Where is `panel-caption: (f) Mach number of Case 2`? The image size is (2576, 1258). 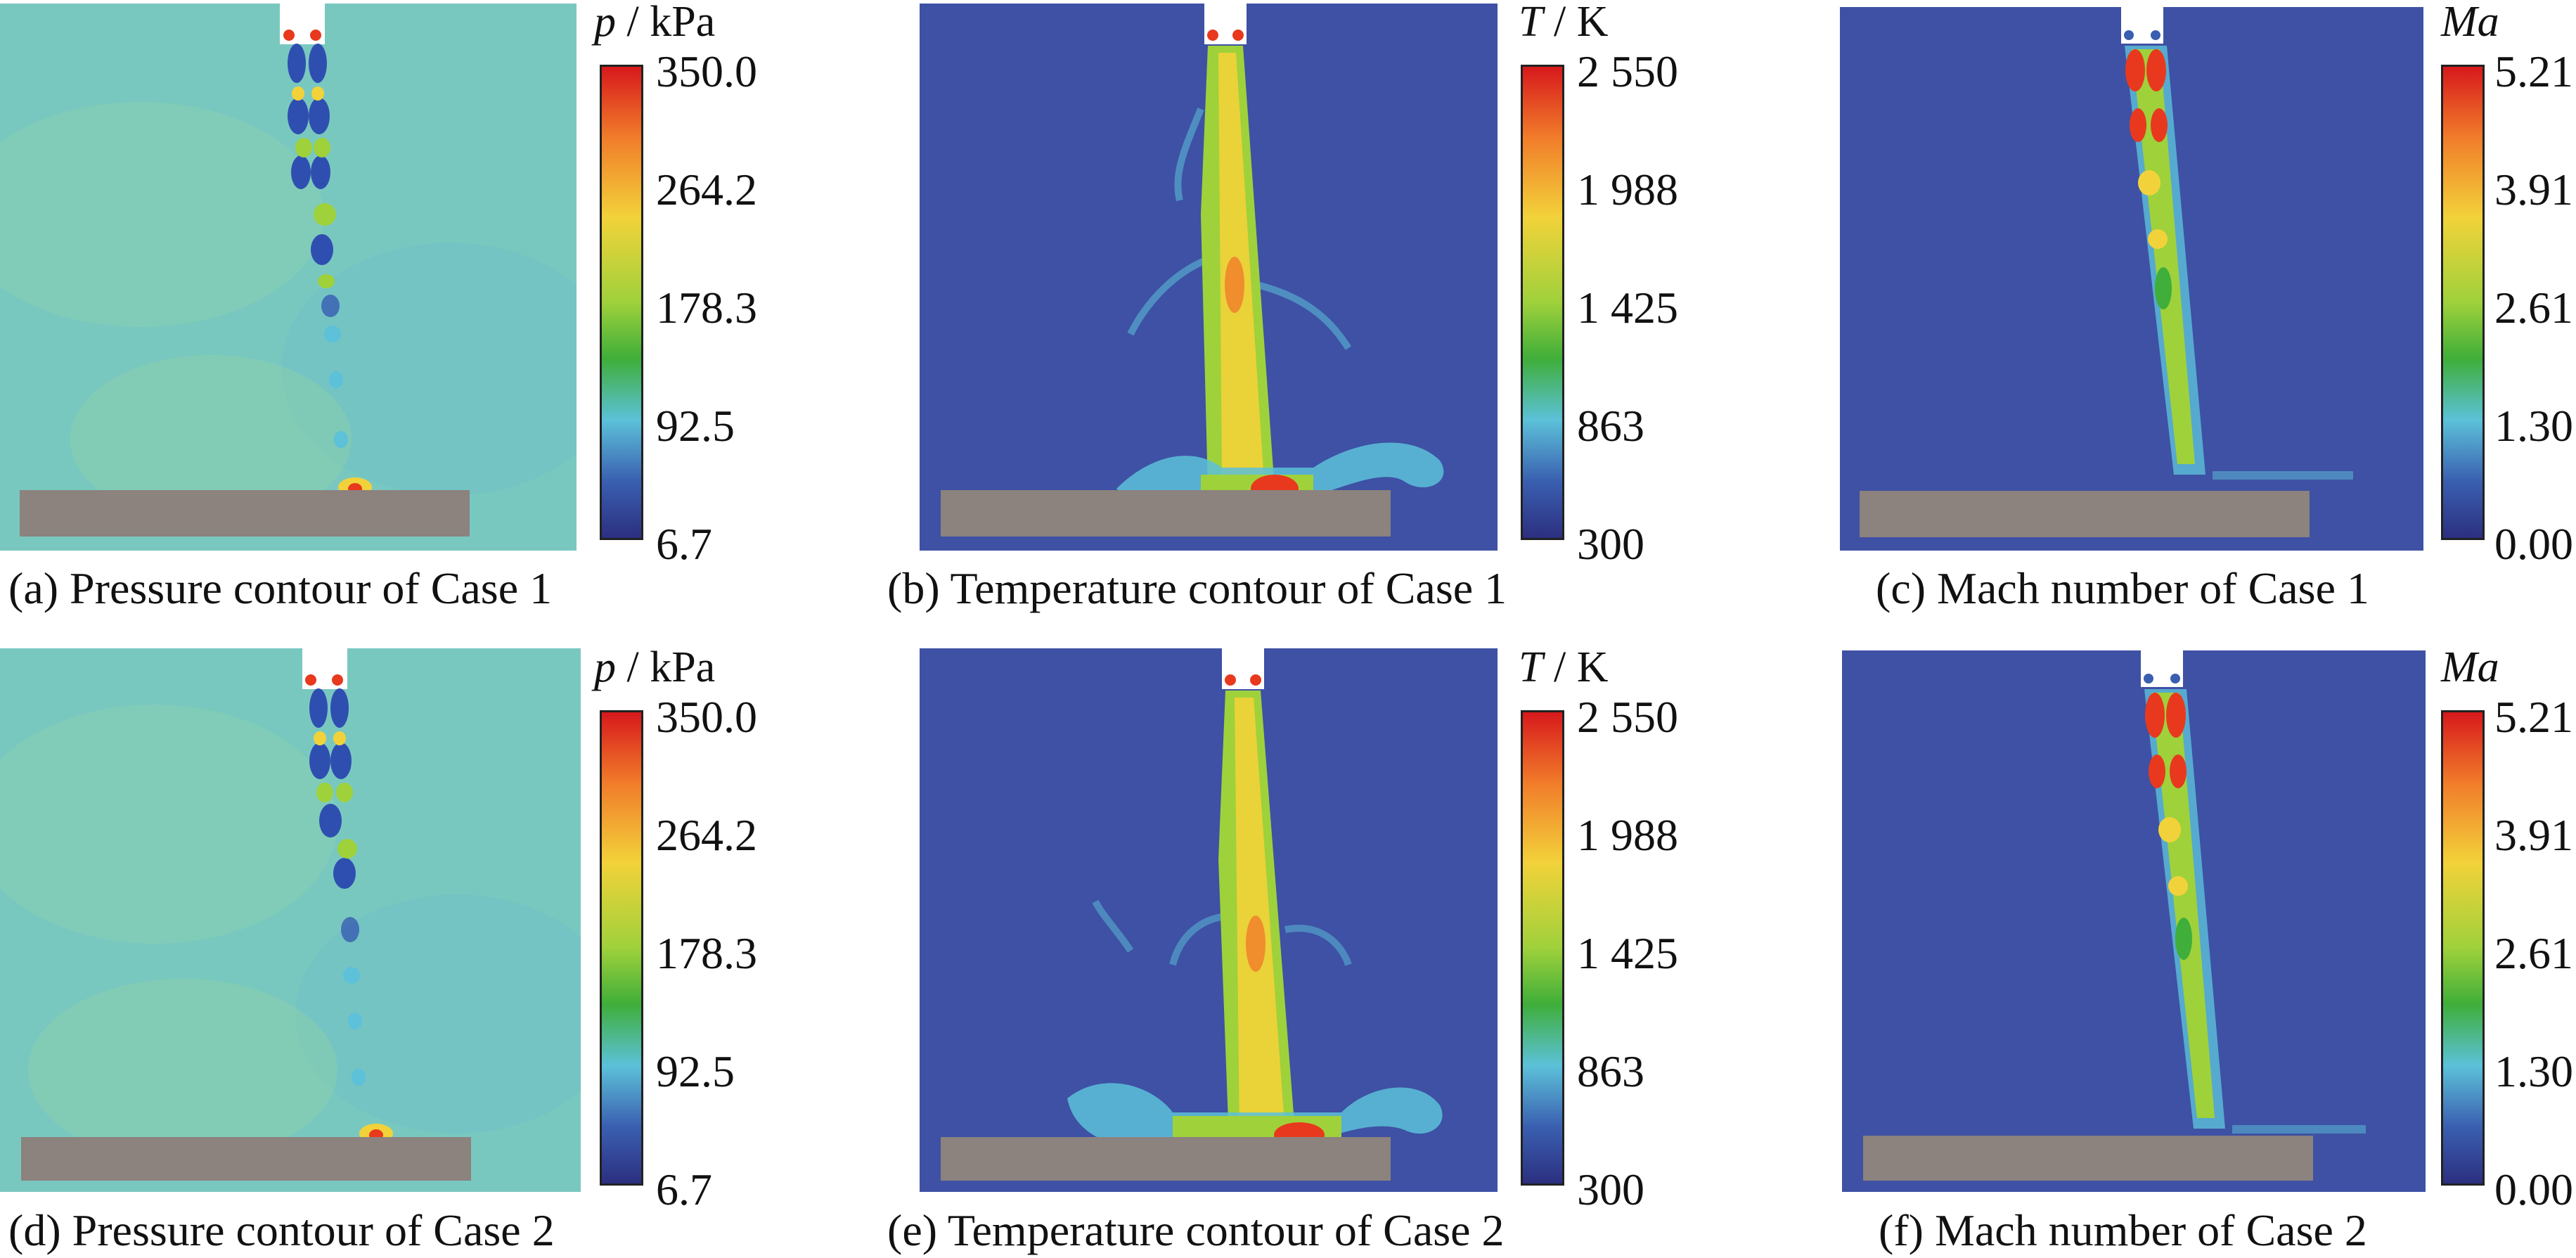 panel-caption: (f) Mach number of Case 2 is located at coordinates (2123, 1230).